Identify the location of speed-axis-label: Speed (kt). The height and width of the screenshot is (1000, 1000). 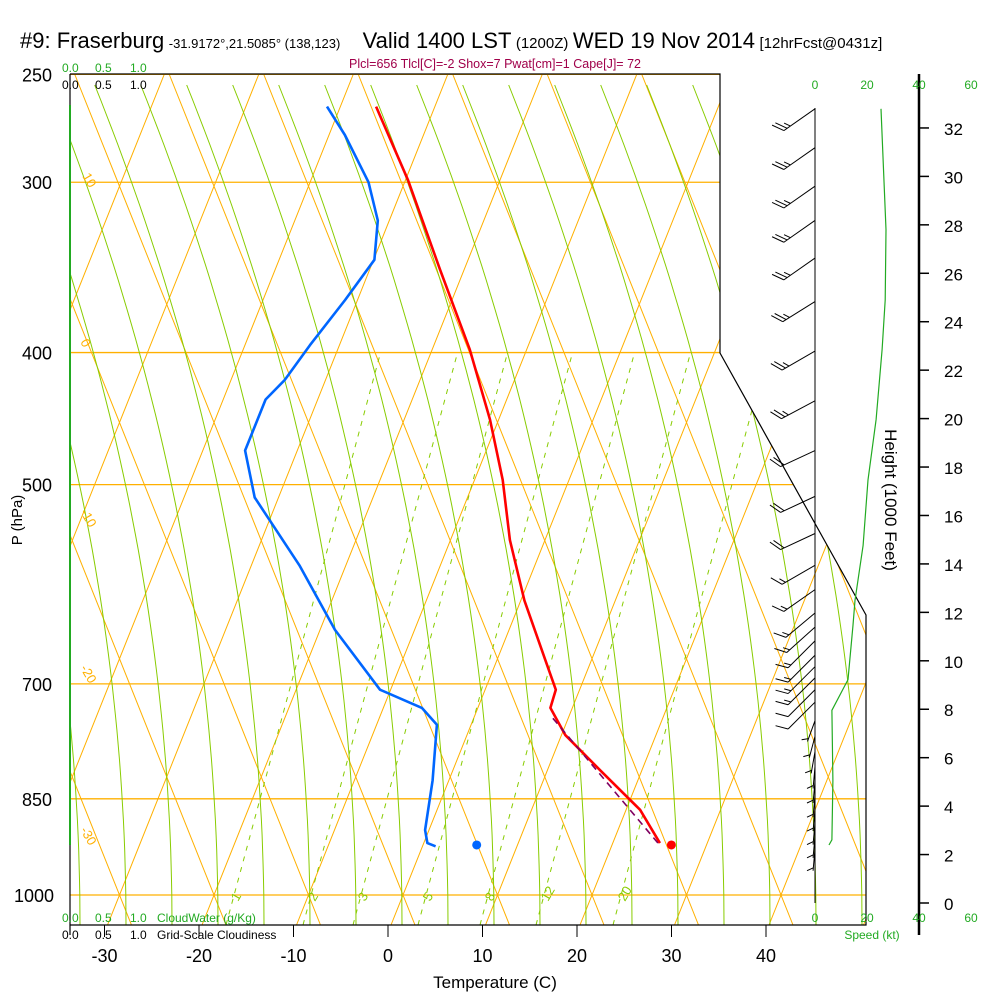
(871, 935).